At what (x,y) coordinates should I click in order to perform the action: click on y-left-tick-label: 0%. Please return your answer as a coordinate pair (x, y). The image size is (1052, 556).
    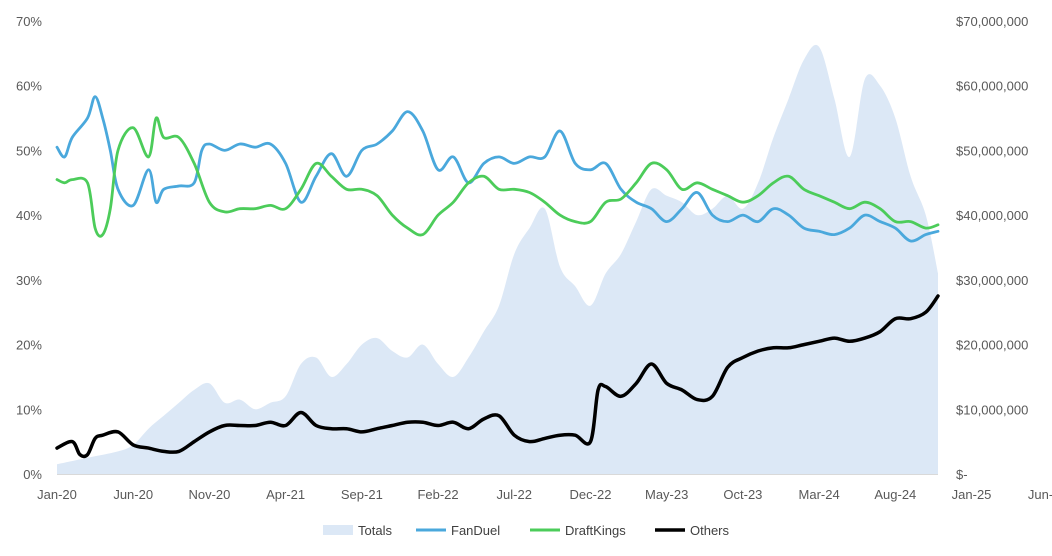
    Looking at the image, I should click on (32, 474).